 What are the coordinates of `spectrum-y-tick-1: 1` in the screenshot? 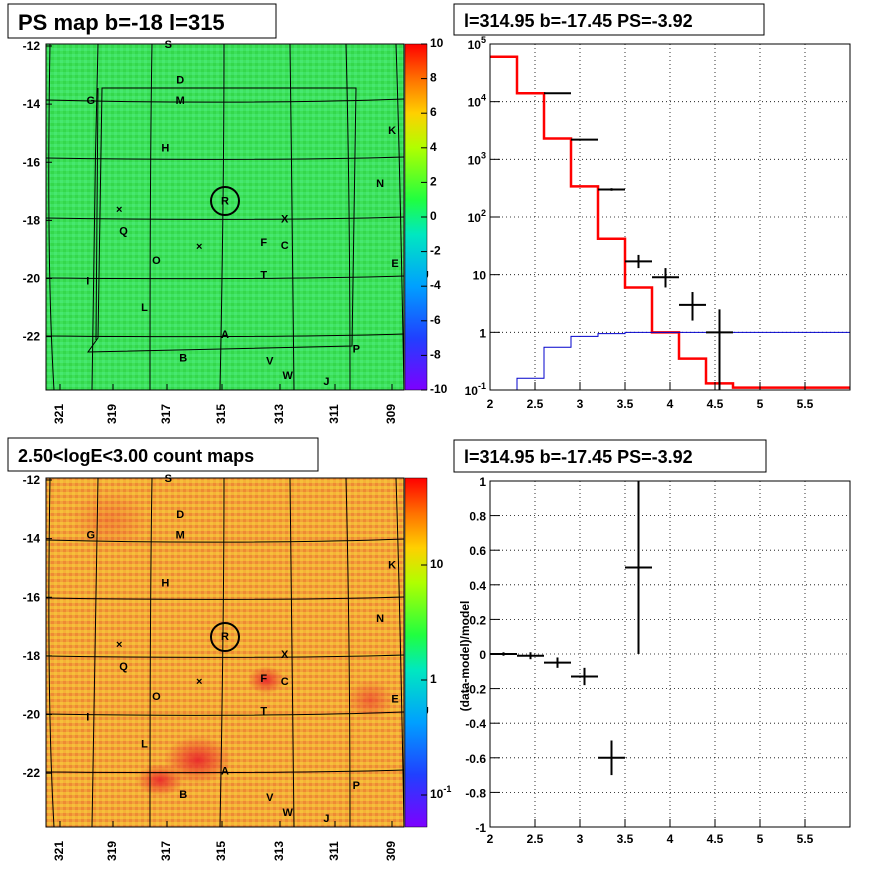 It's located at (482, 333).